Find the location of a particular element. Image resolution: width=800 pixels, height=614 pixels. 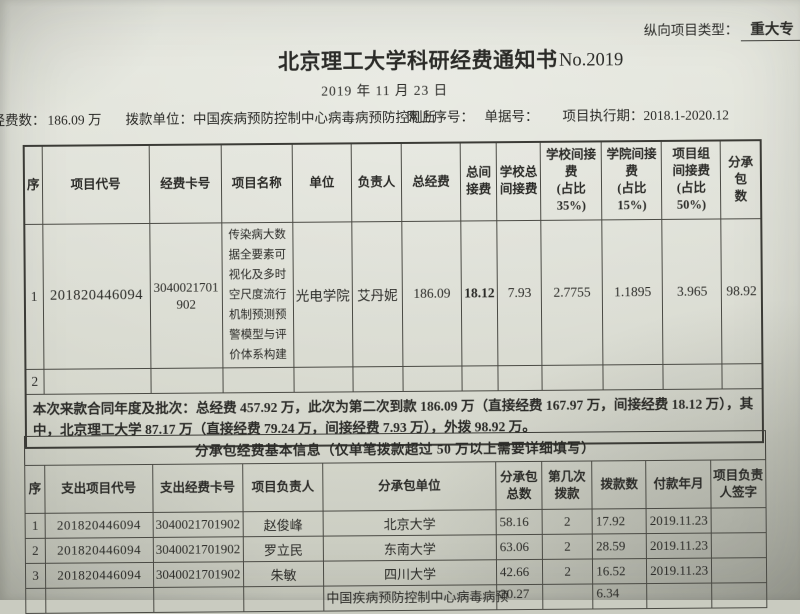

cell-fund-card-no: 3040021701902 is located at coordinates (186, 295).